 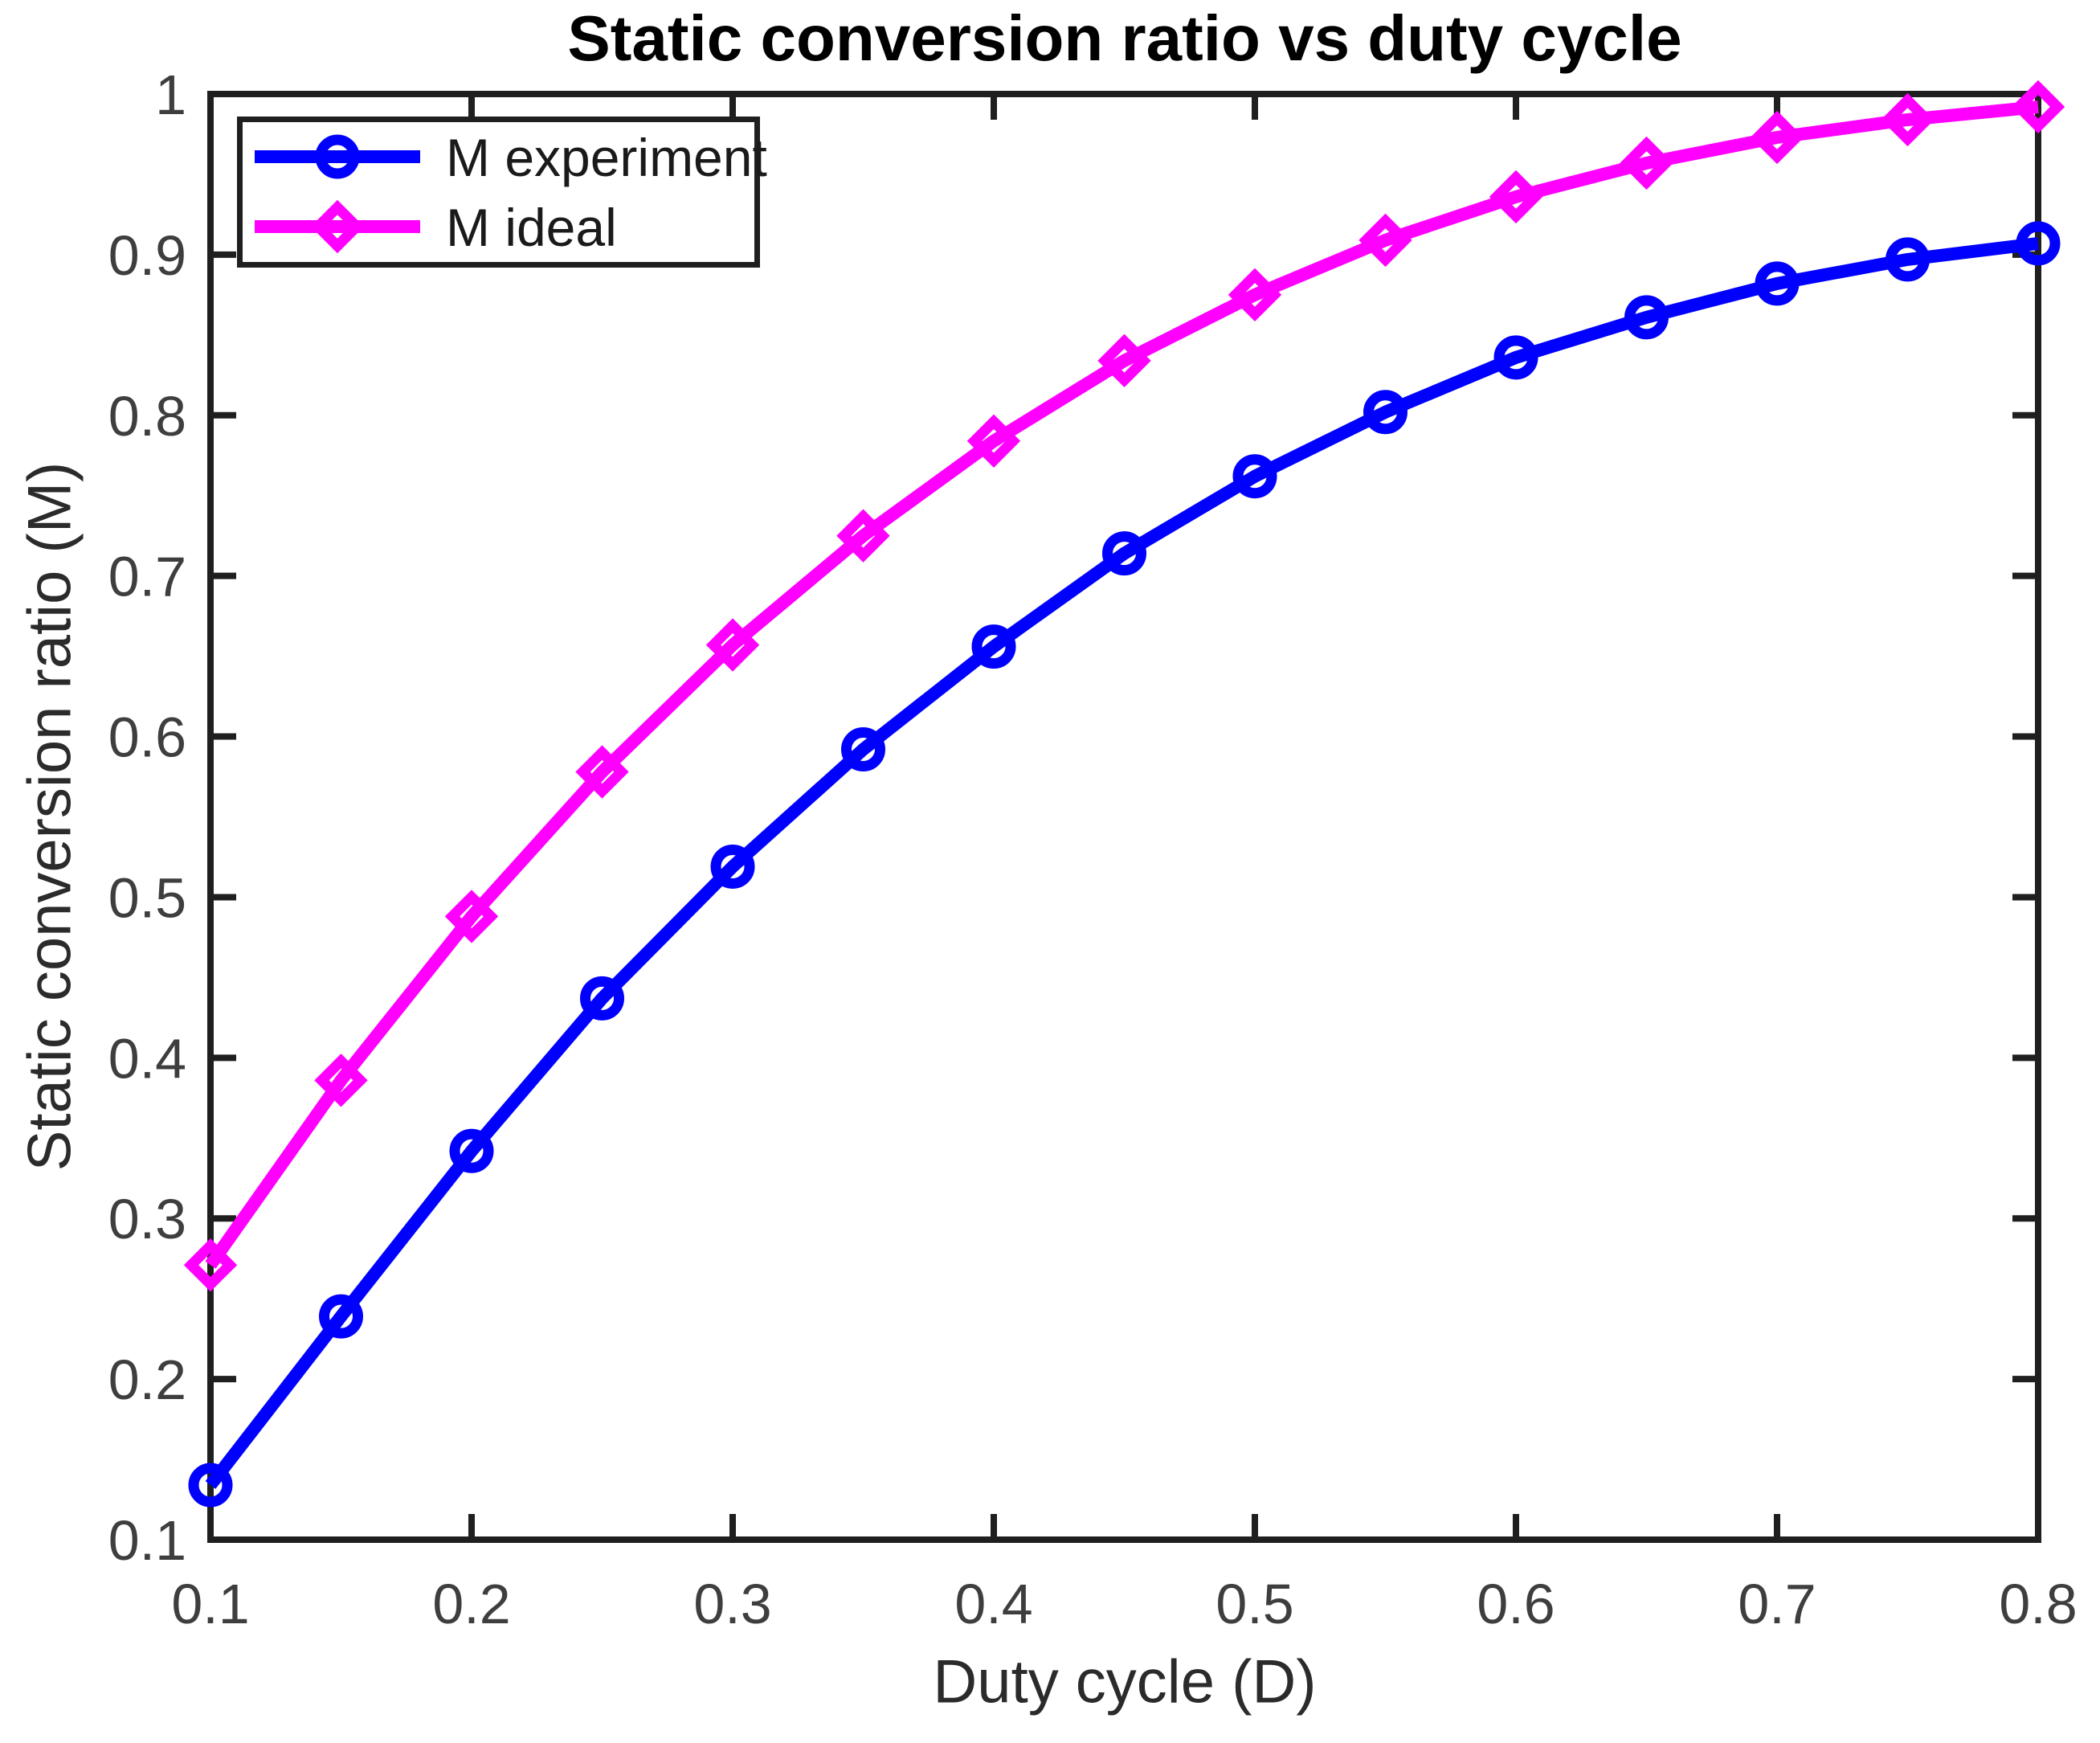 I want to click on legend-sample-circle-line, so click(x=337, y=156).